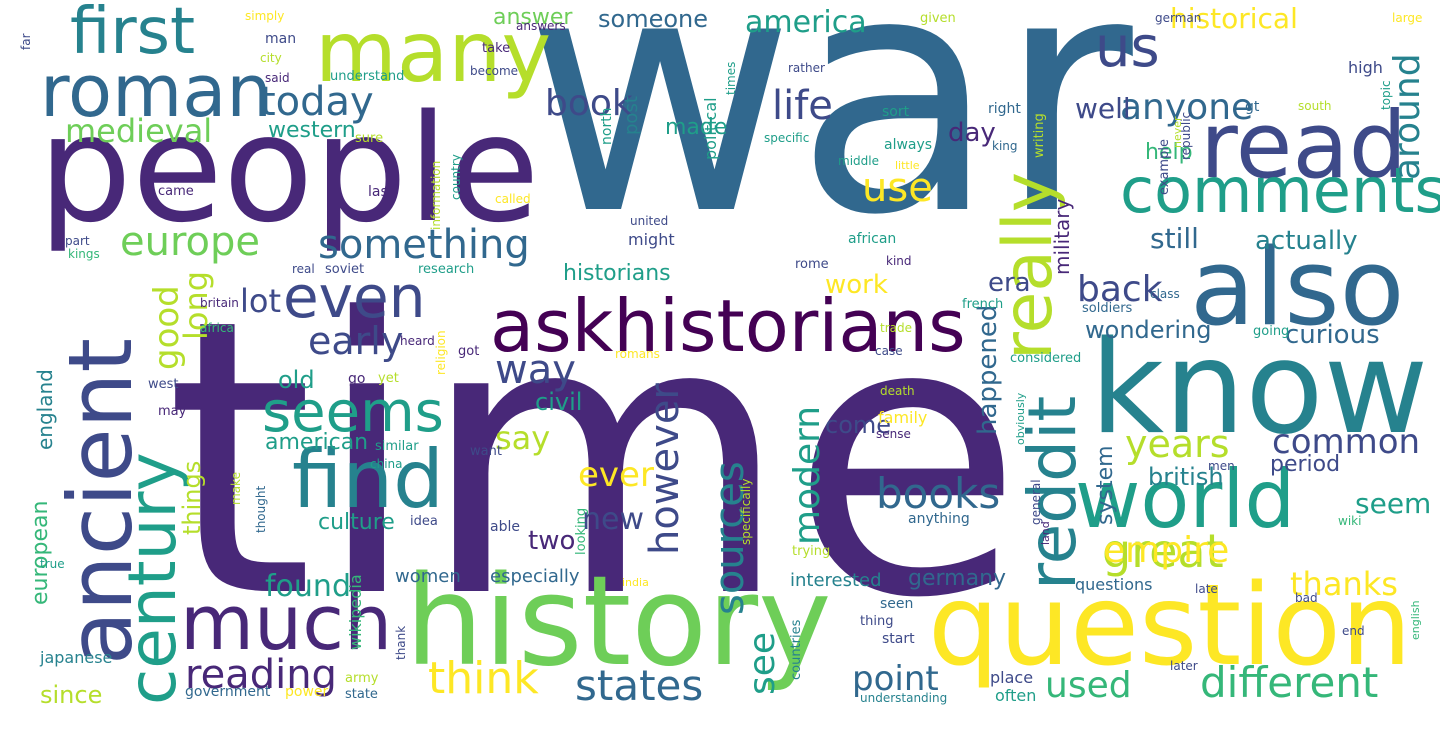 The image size is (1440, 734). I want to click on word-men: men, so click(1221, 466).